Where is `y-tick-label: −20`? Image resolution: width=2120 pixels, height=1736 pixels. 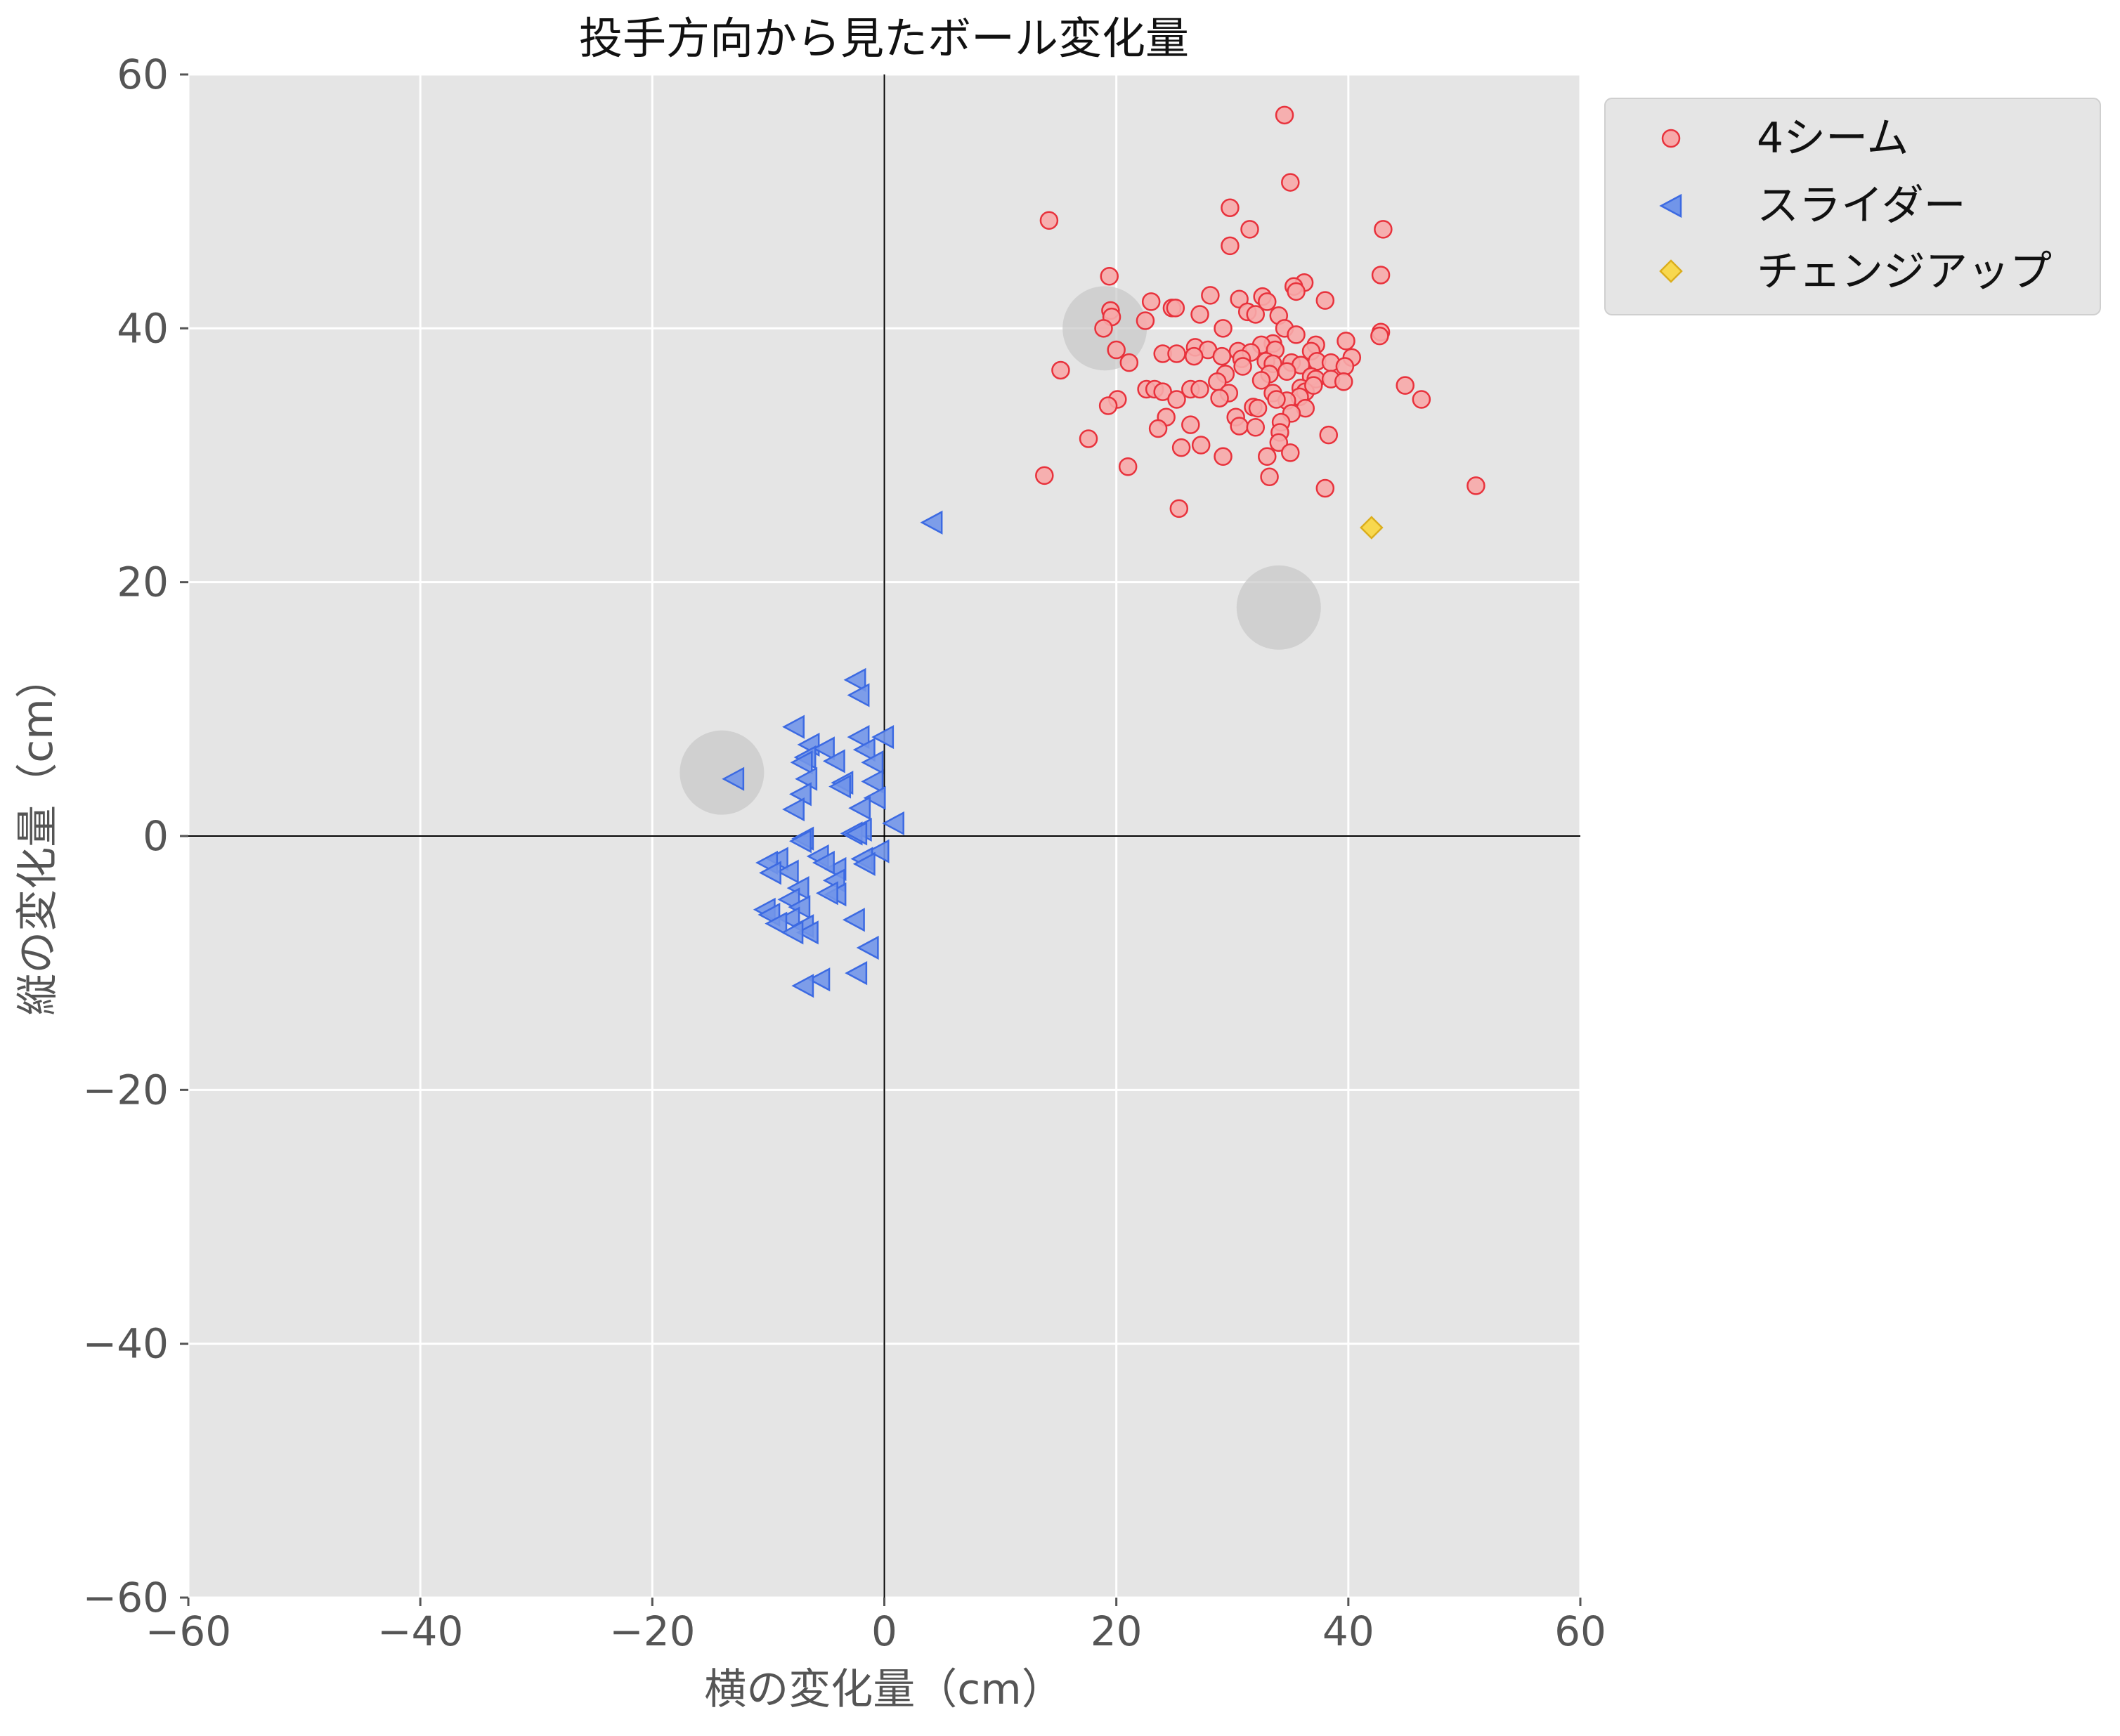 y-tick-label: −20 is located at coordinates (126, 1090).